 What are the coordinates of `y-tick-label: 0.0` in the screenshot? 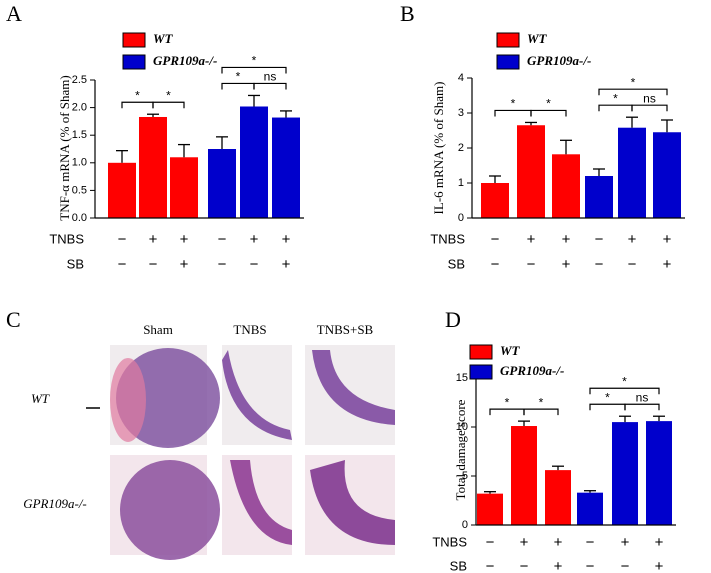 It's located at (79, 218).